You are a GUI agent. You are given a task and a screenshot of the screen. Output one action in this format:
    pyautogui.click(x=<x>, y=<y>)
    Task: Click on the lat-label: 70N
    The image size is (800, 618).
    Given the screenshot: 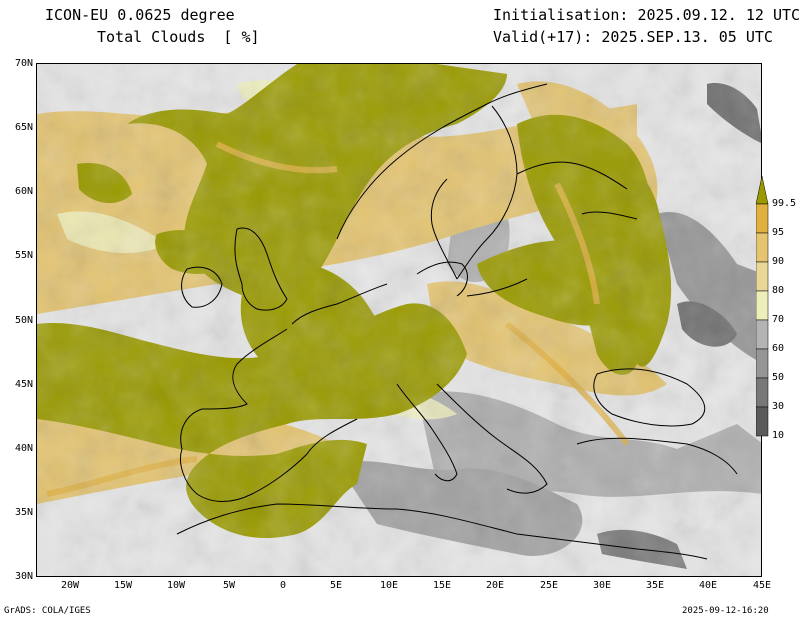 What is the action you would take?
    pyautogui.click(x=23, y=63)
    